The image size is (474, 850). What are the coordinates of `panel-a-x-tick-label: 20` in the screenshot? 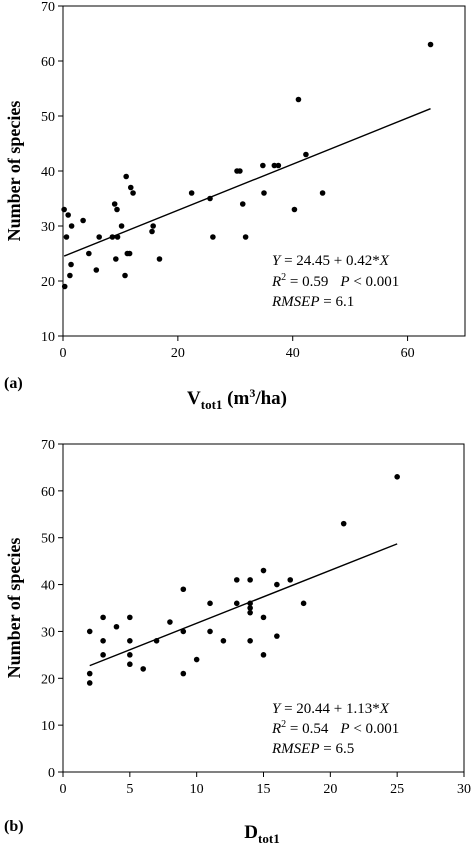 It's located at (178, 353).